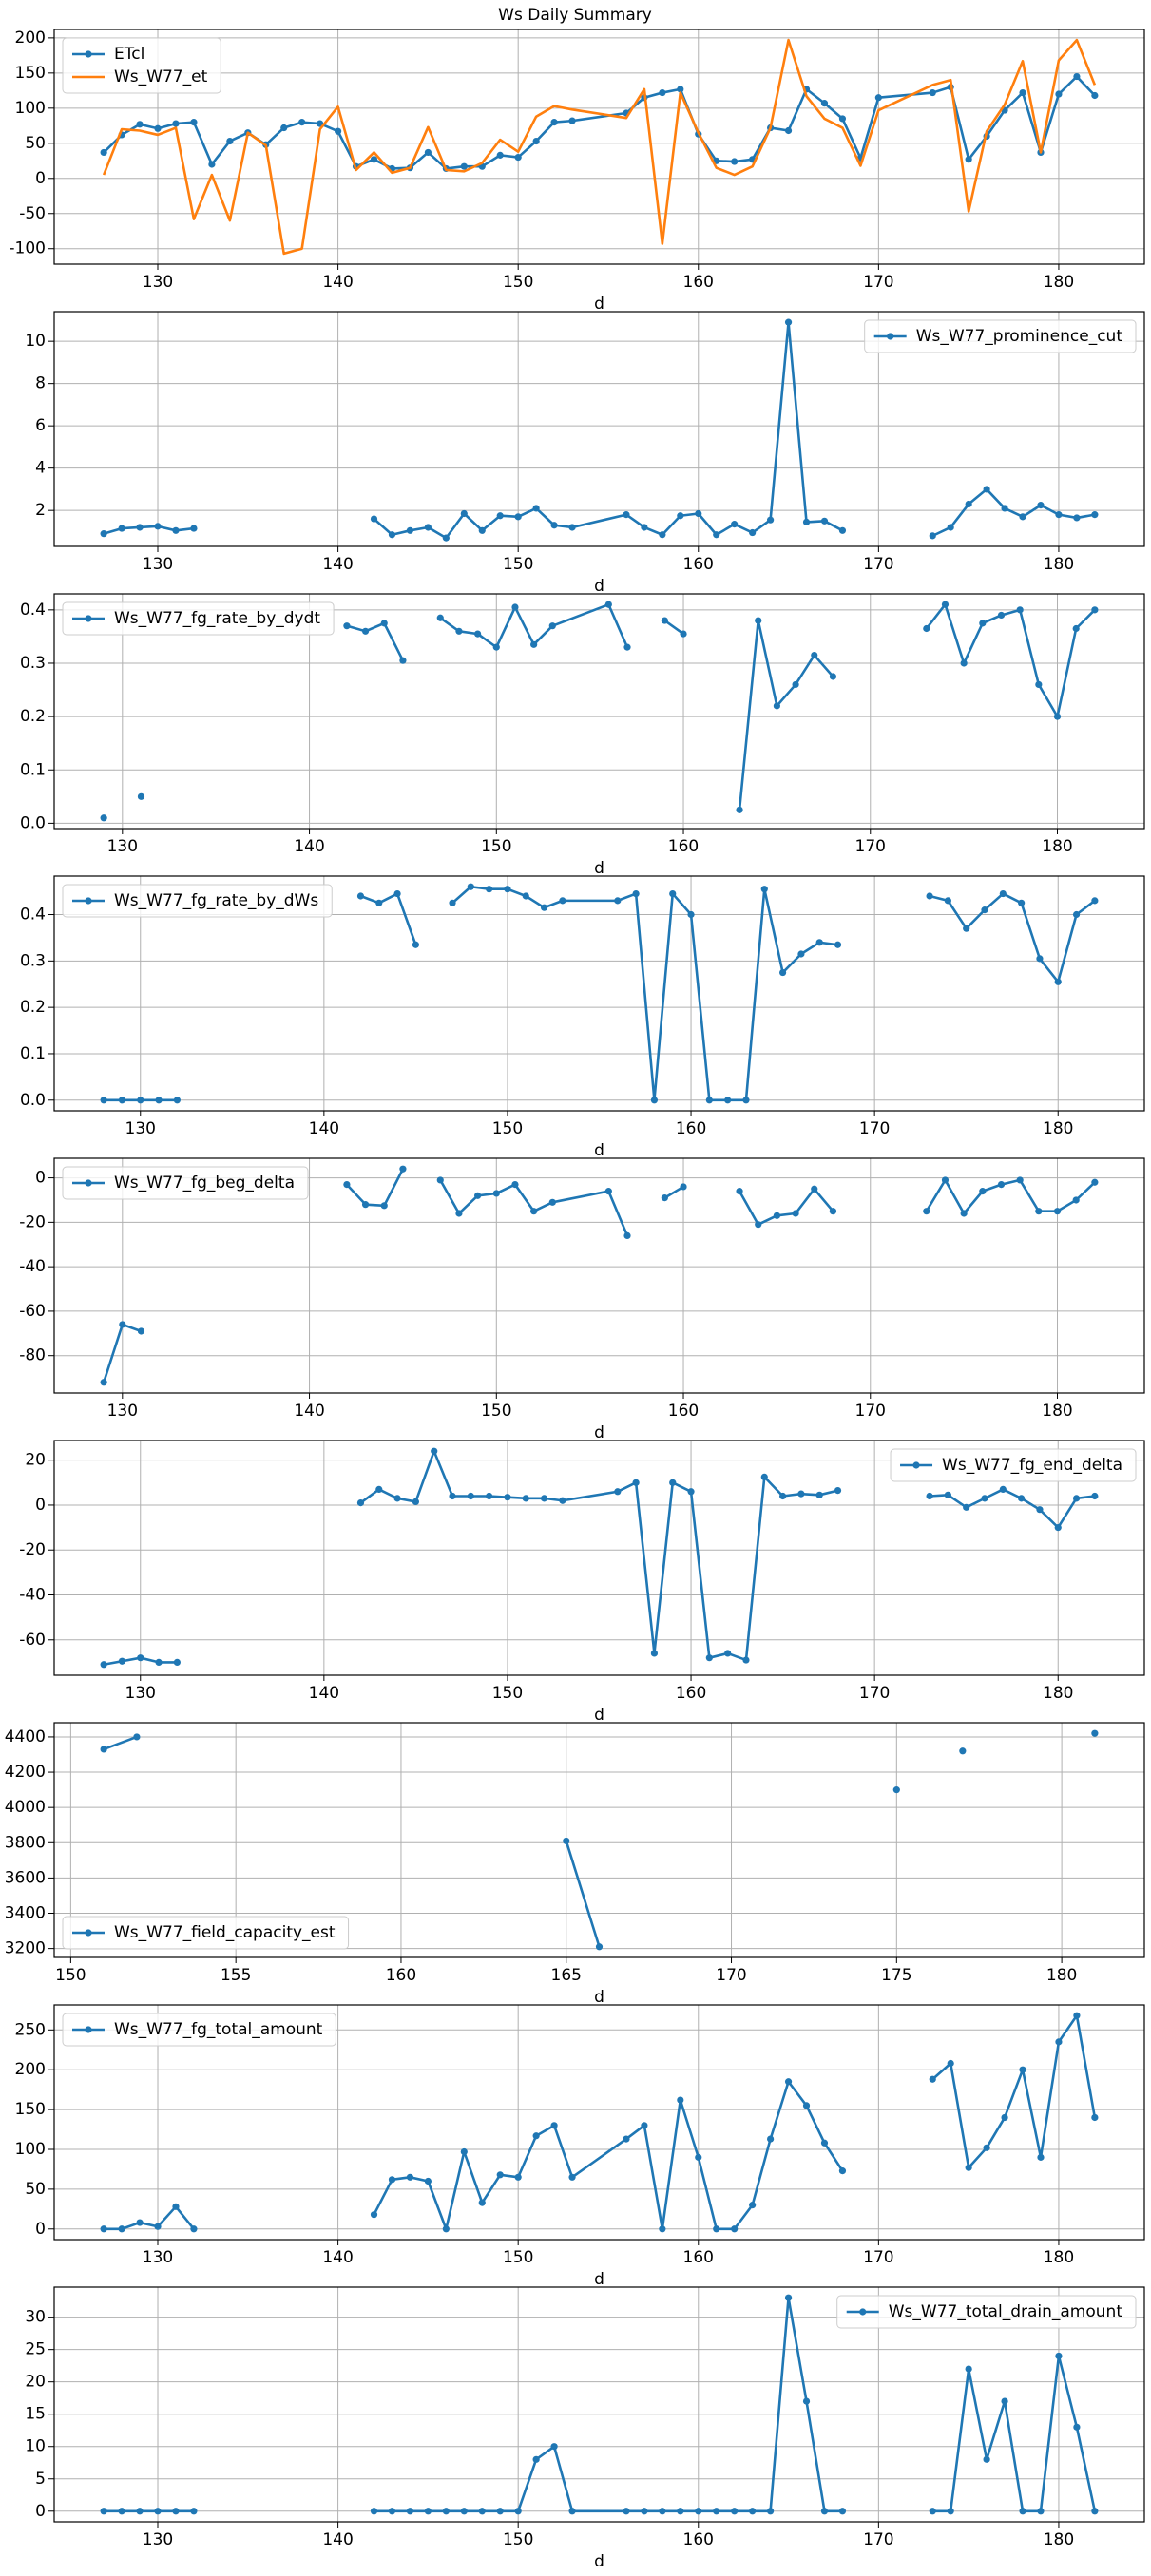 Image resolution: width=1151 pixels, height=2576 pixels. What do you see at coordinates (599, 147) in the screenshot?
I see `axes-frame` at bounding box center [599, 147].